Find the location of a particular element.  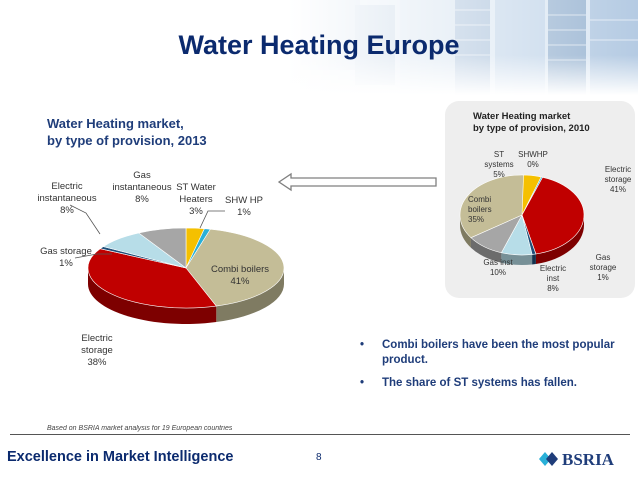

inset-label-electric-inst-line-1: Electric is located at coordinates (553, 268).